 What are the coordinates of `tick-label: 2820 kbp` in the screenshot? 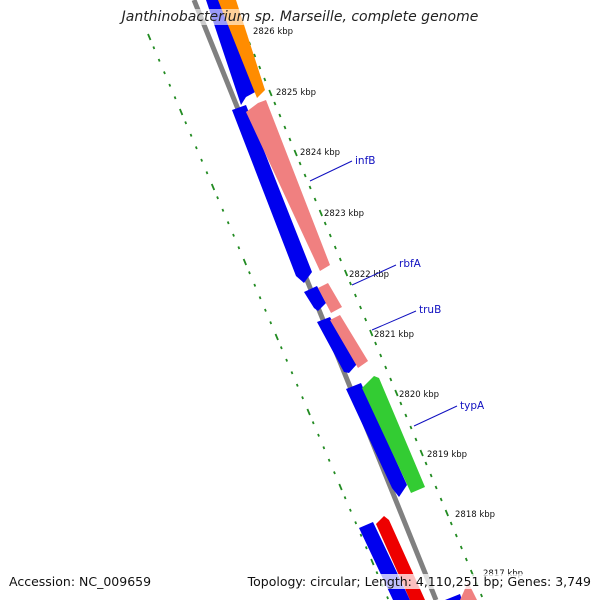 It's located at (419, 395).